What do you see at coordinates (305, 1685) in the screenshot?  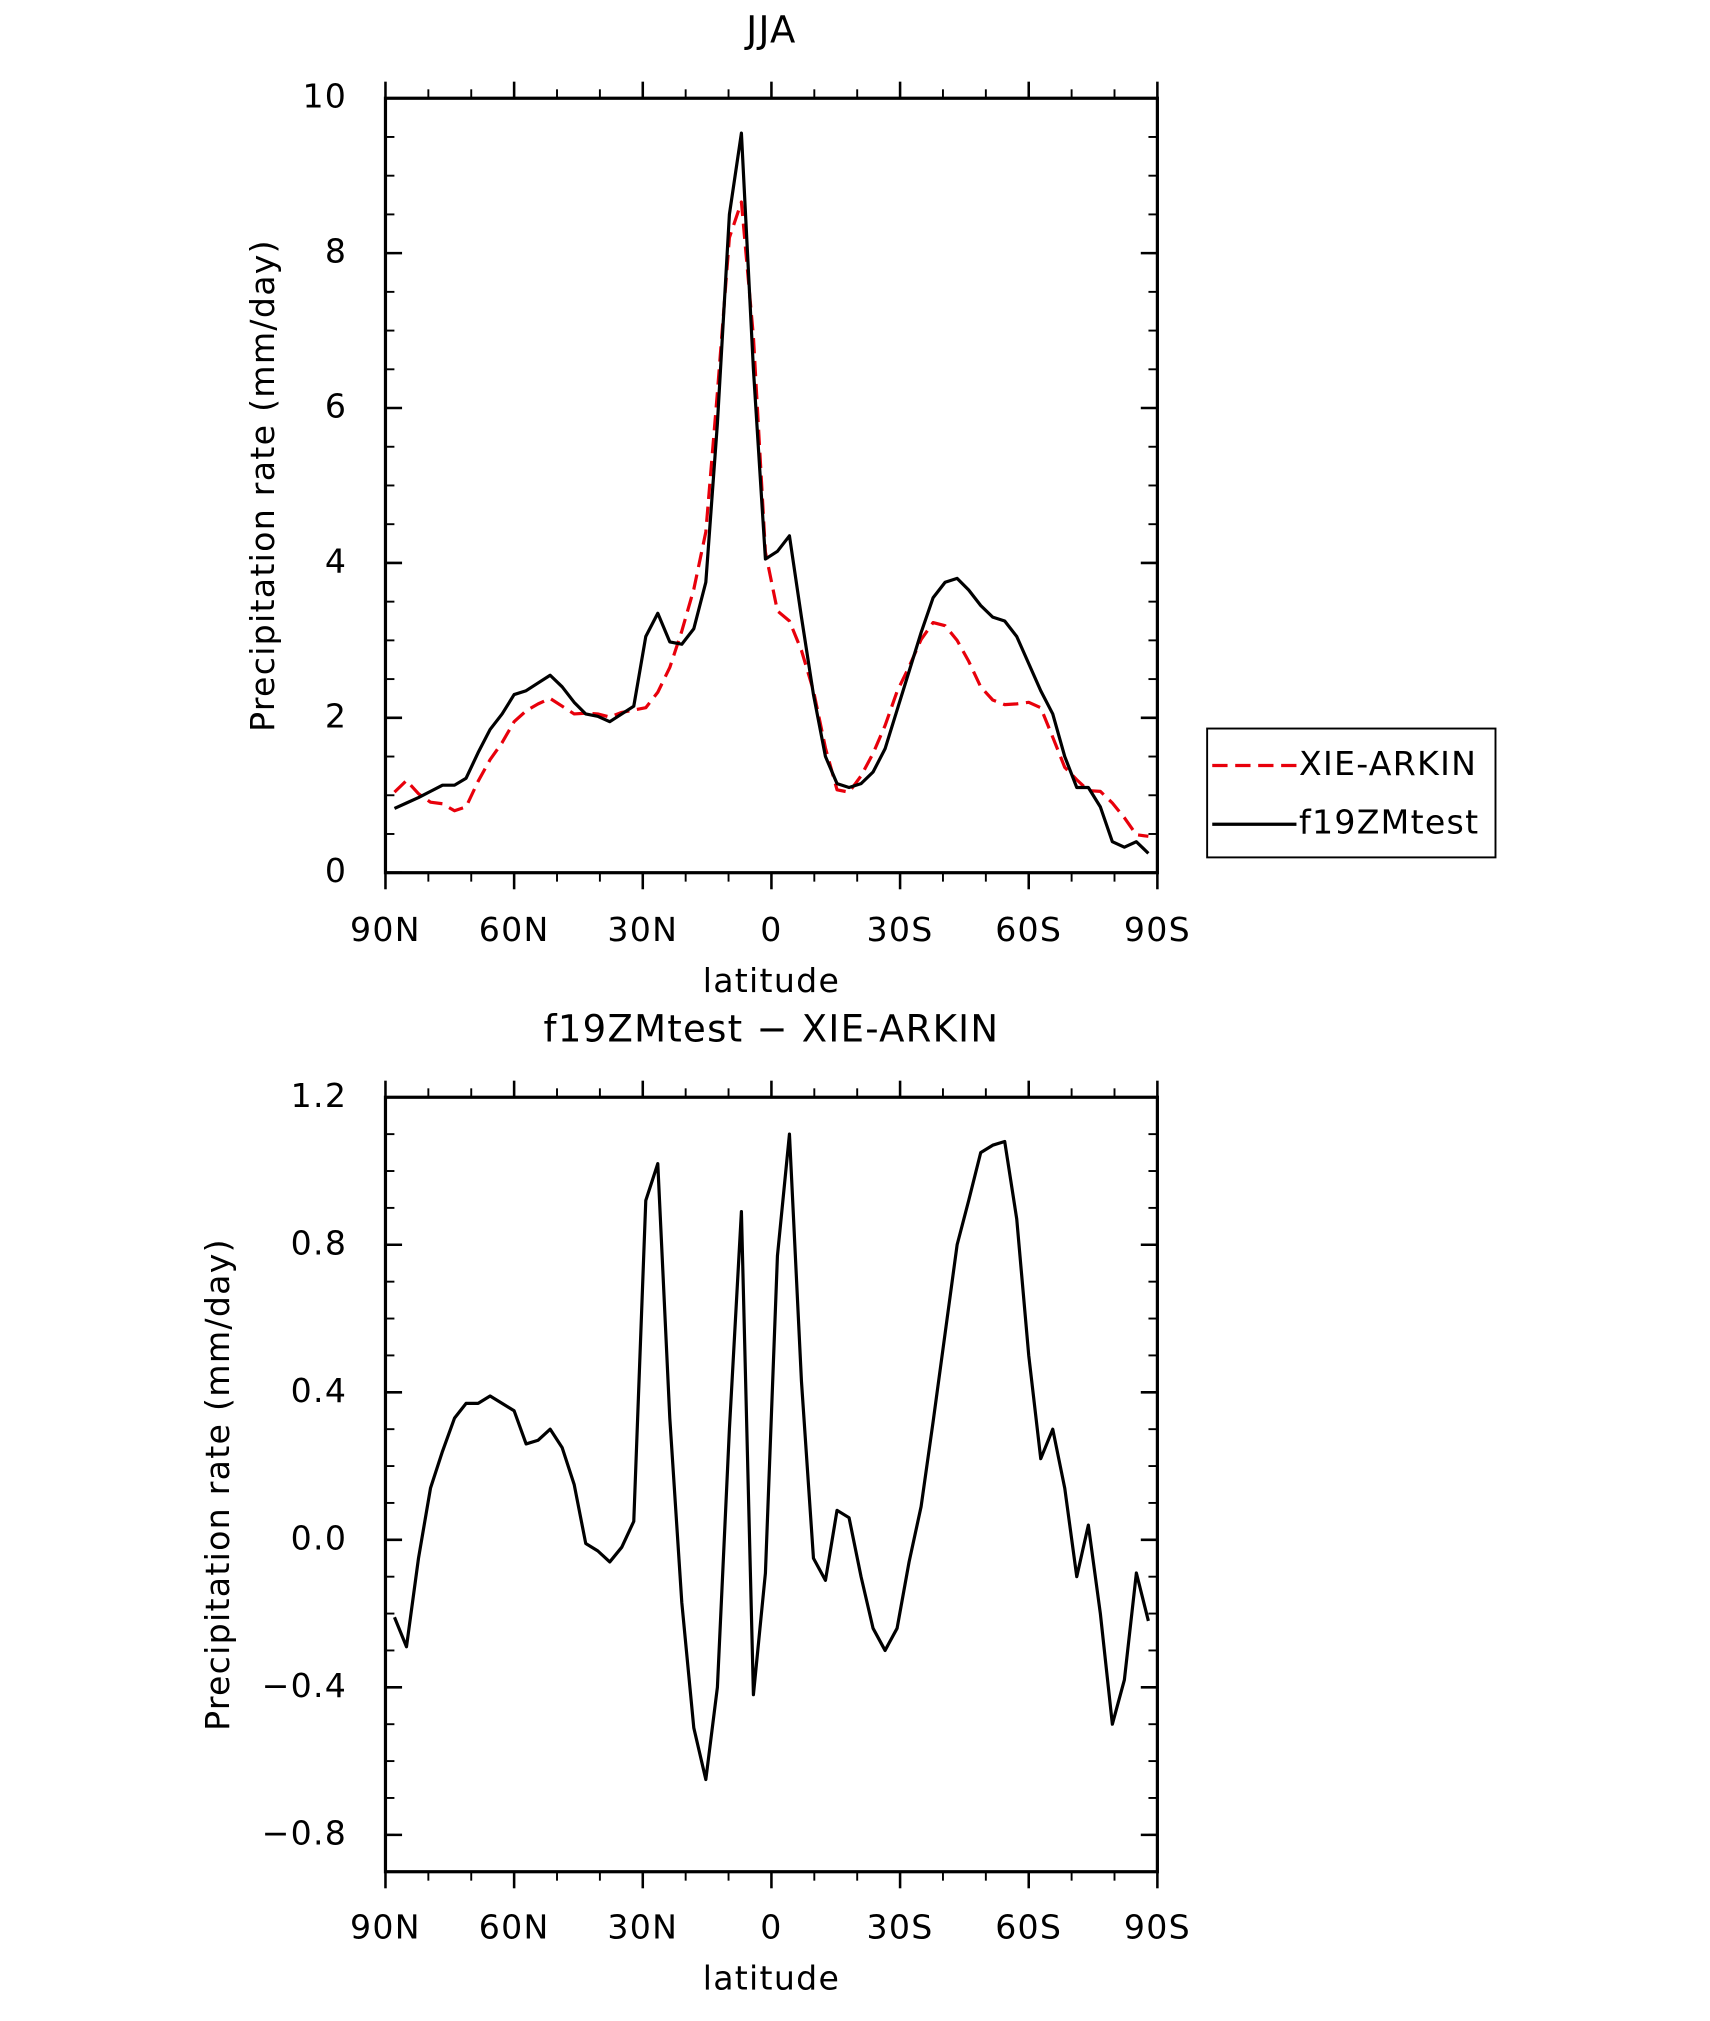 I see `y-tick-label: −0.4` at bounding box center [305, 1685].